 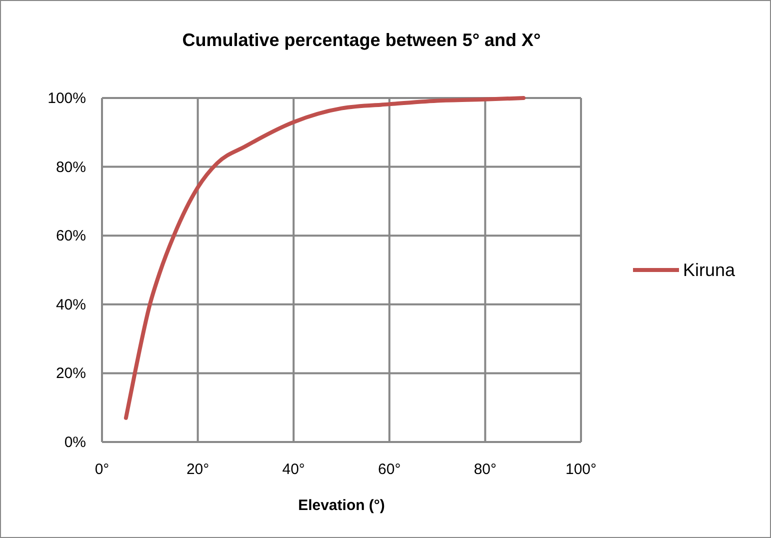 I want to click on x-tick-label: 80°, so click(x=485, y=469).